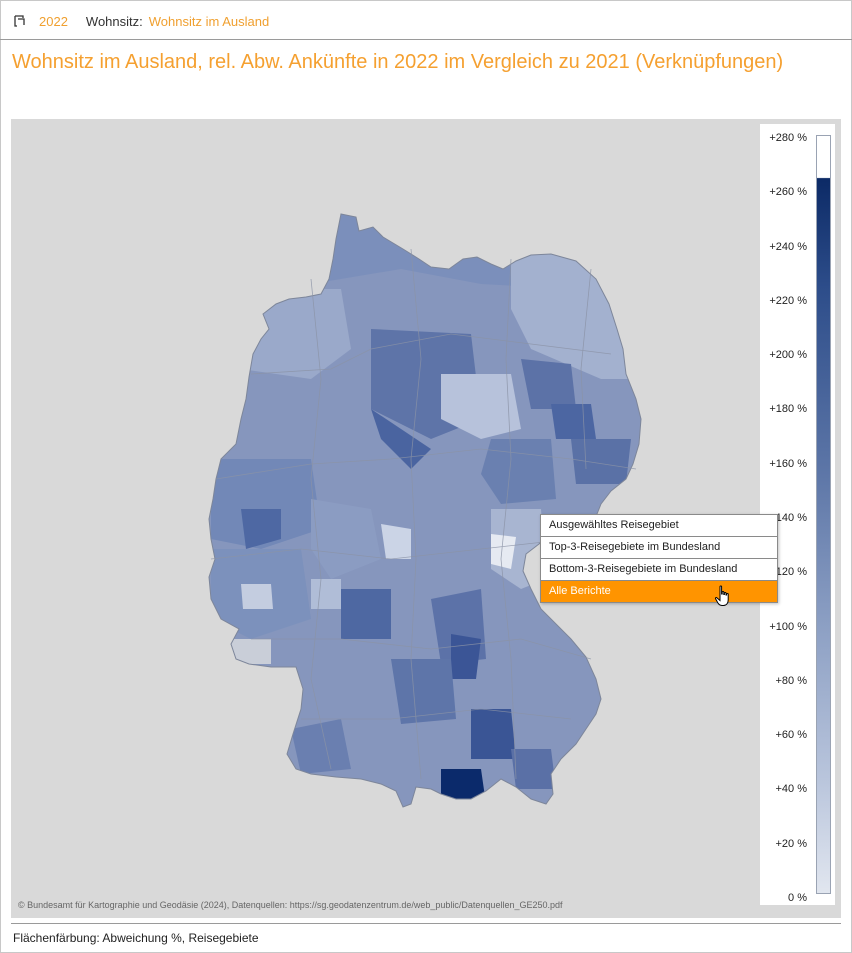  I want to click on menu-item-bottom3: Bottom-3-Reisegebiete im Bundesland, so click(659, 570).